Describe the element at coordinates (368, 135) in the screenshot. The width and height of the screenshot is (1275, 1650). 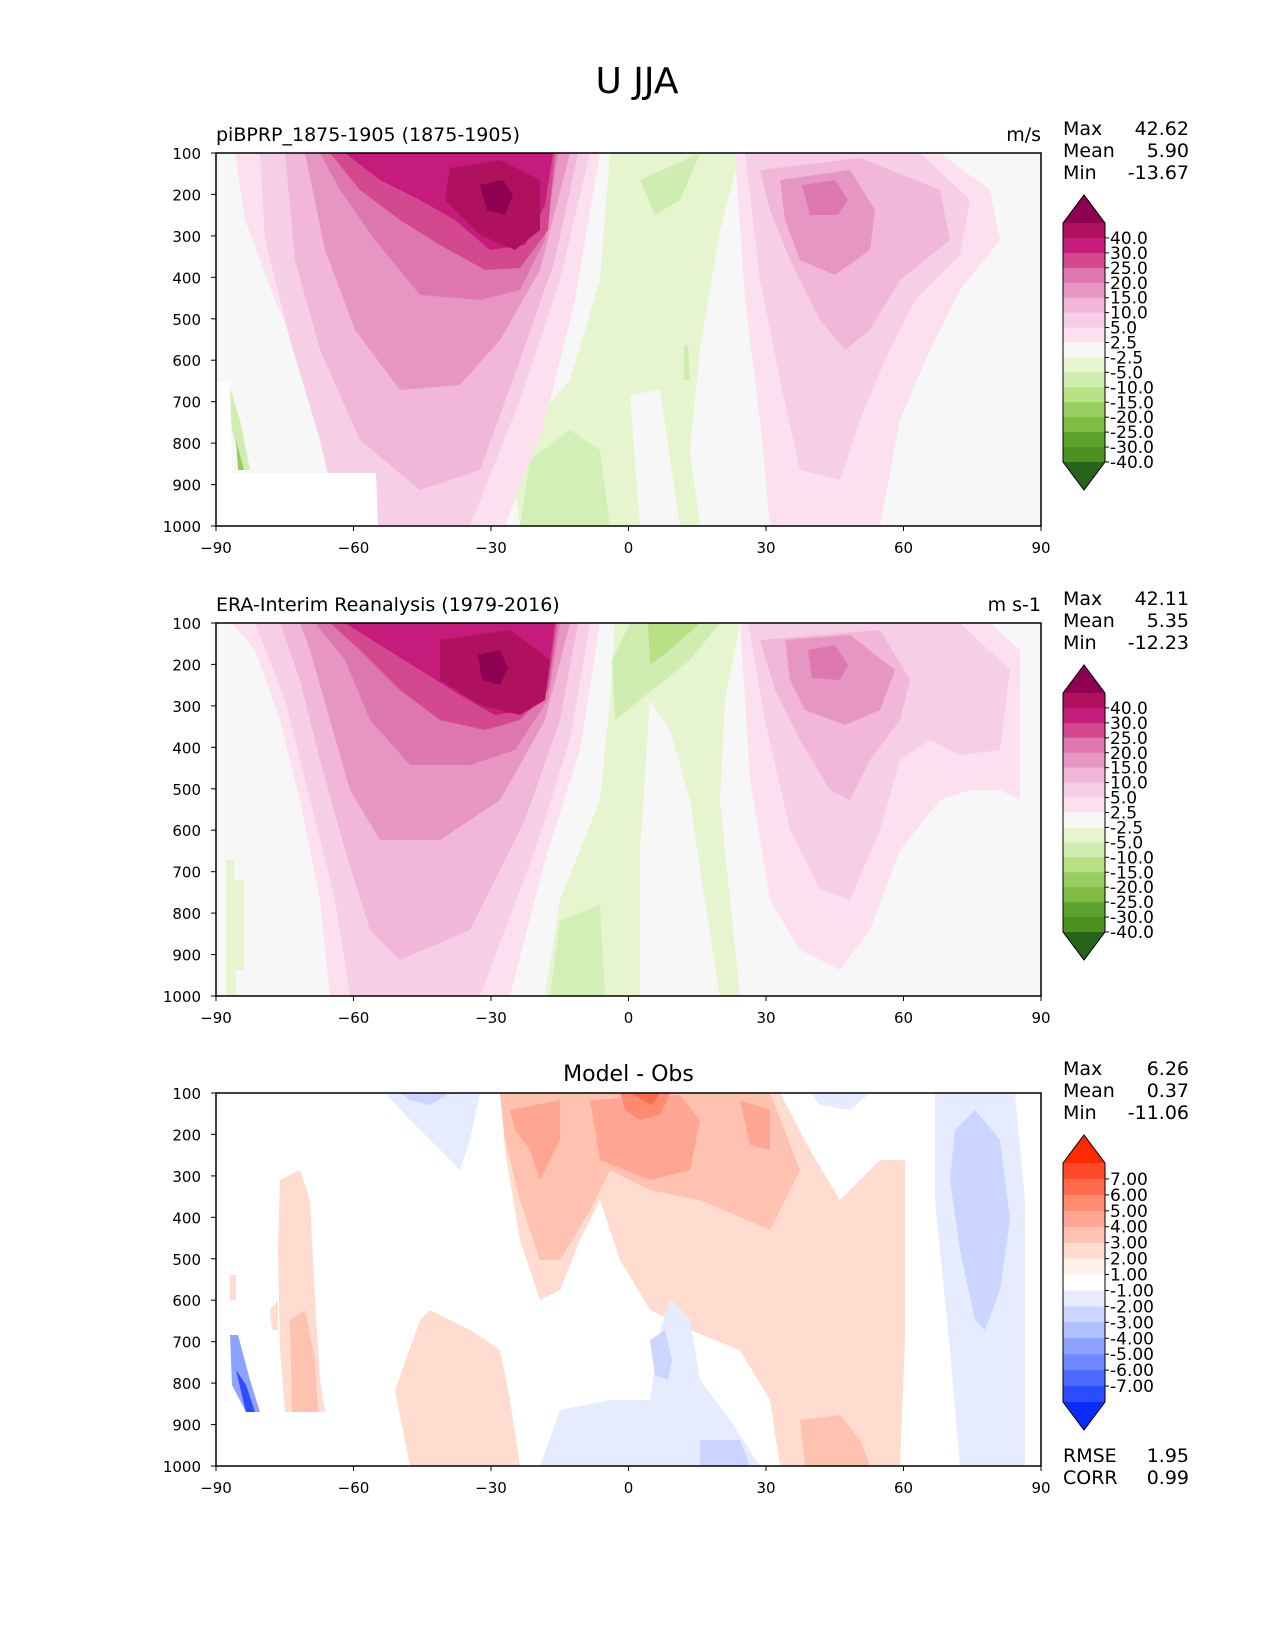
I see `panel-left-title: piBPRP_1875-1905 (1875-1905)` at that location.